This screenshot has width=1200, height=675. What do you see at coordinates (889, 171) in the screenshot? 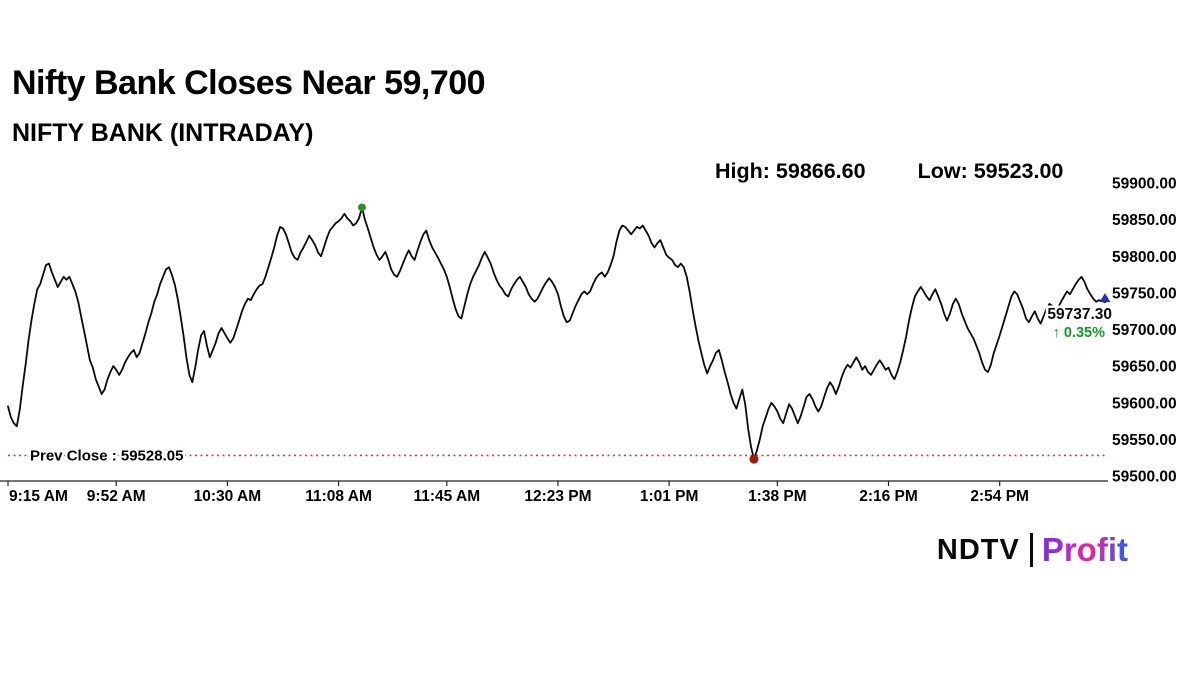
I see `high-low-row: High: 59866.60 Low: 59523.00` at bounding box center [889, 171].